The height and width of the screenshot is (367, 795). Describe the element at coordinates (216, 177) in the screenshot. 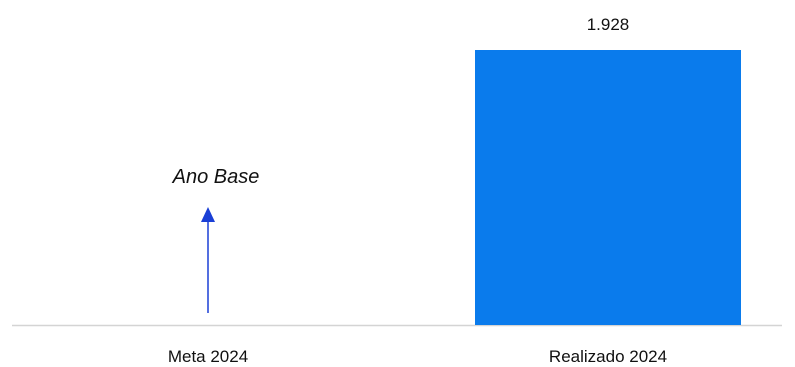

I see `annotation-ano-base: Ano Base` at that location.